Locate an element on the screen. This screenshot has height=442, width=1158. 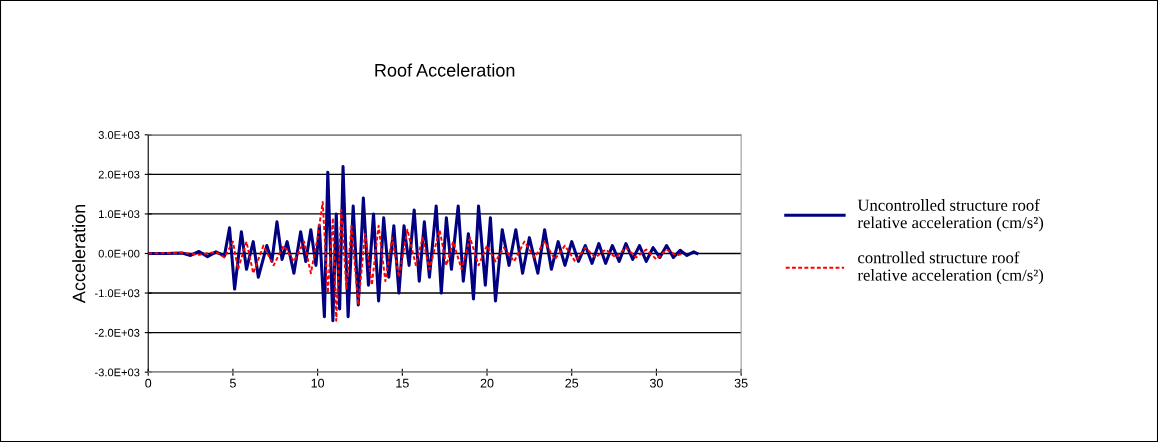
y-tick-label: -2.0E+03 is located at coordinates (117, 332).